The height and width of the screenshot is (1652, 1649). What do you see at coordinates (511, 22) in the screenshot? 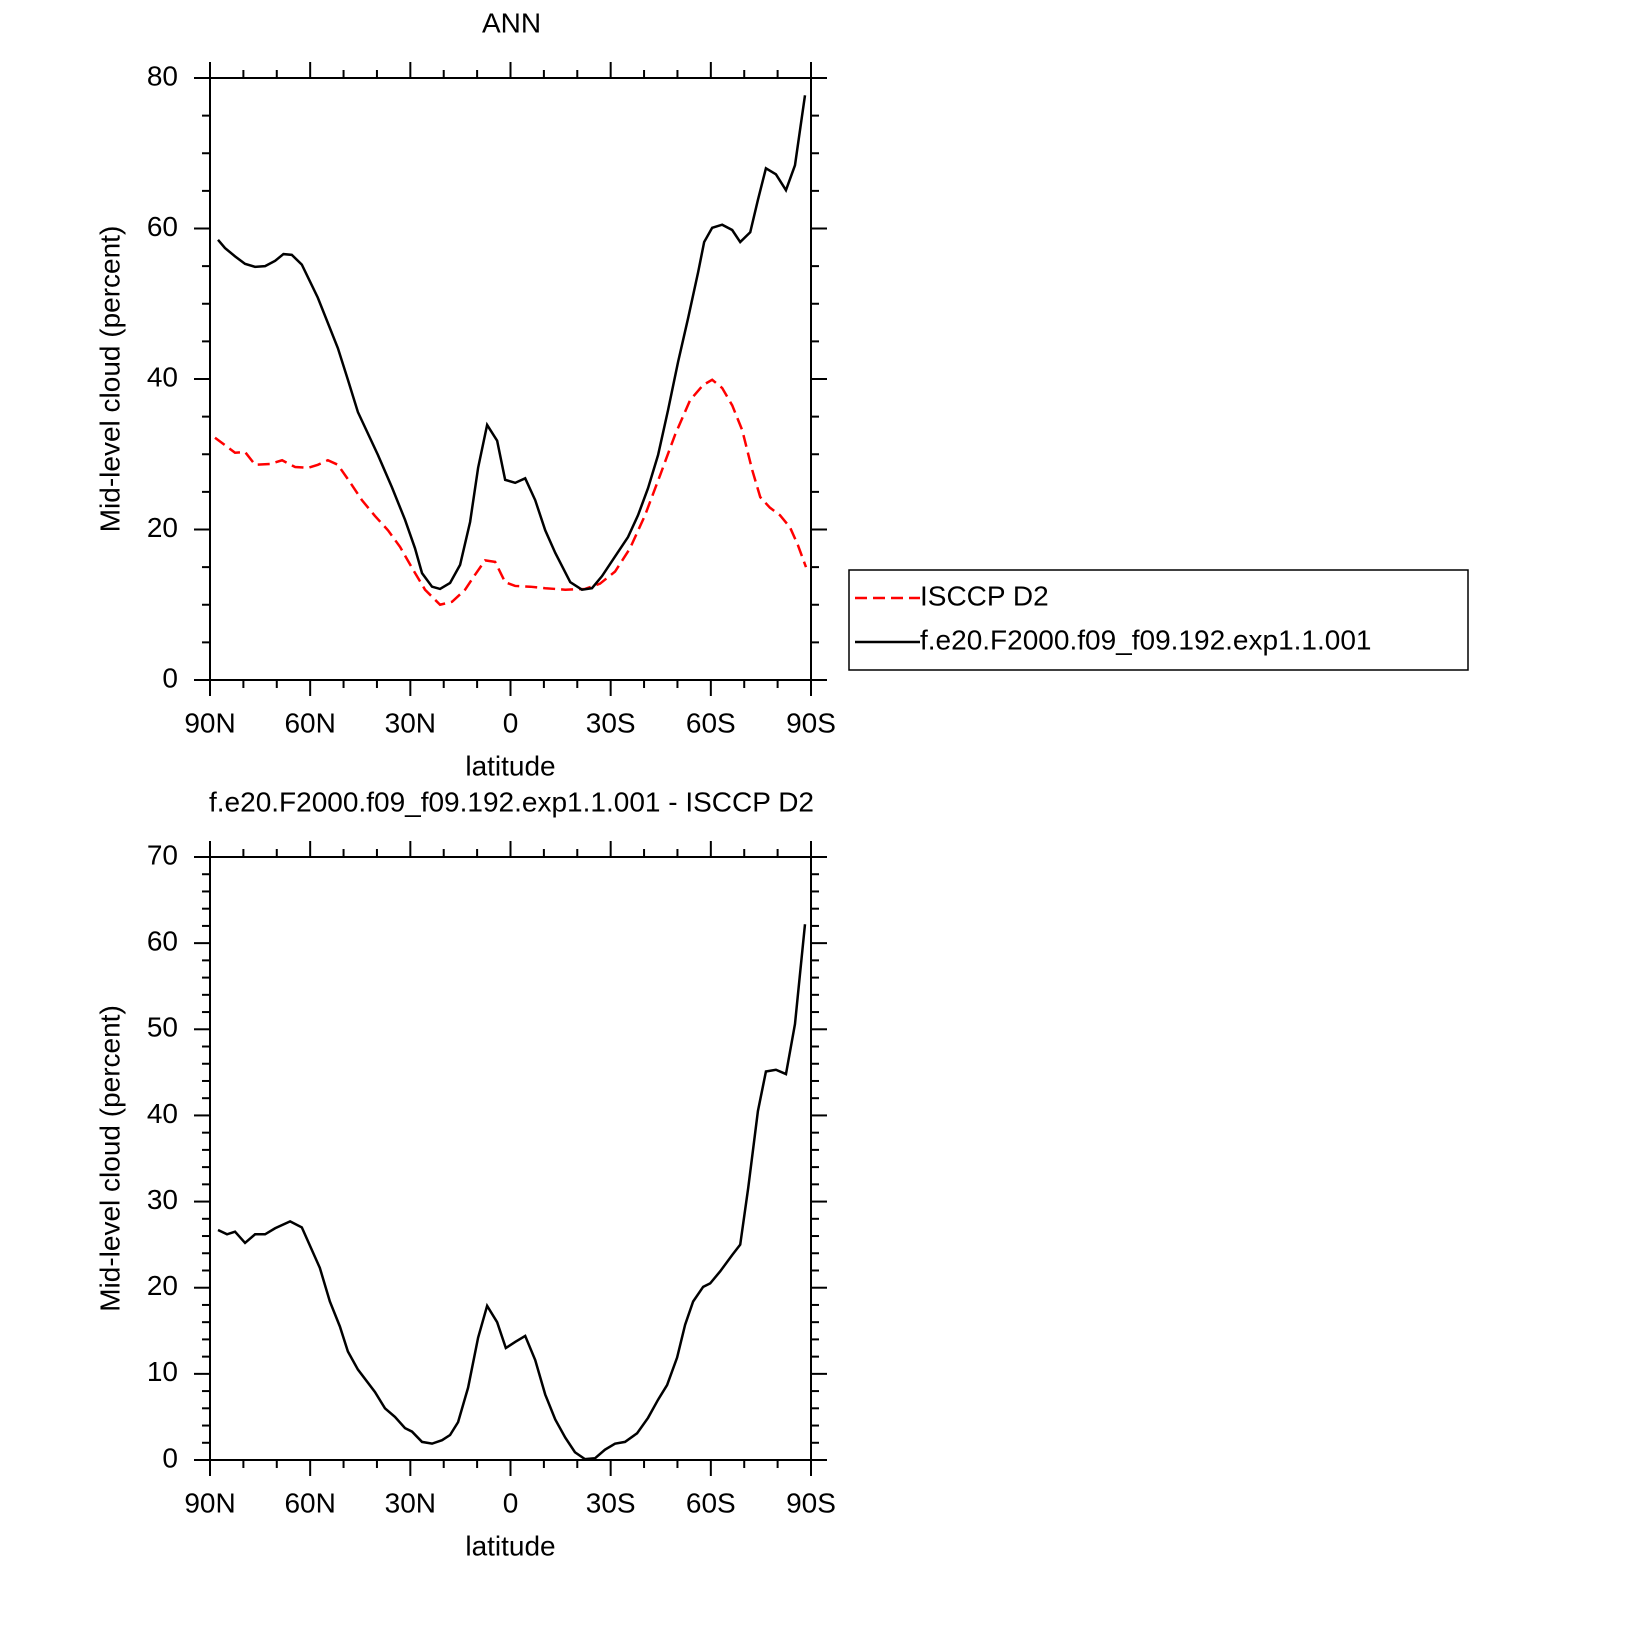
I see `chart-title: ANN` at bounding box center [511, 22].